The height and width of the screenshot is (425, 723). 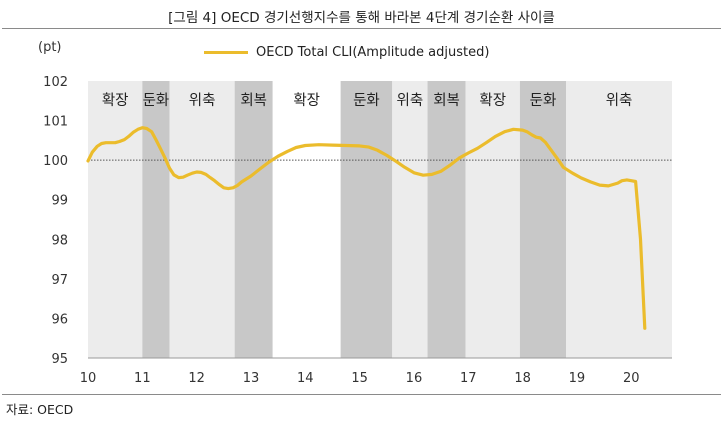 I want to click on phase-label-6: 위축, so click(x=410, y=100).